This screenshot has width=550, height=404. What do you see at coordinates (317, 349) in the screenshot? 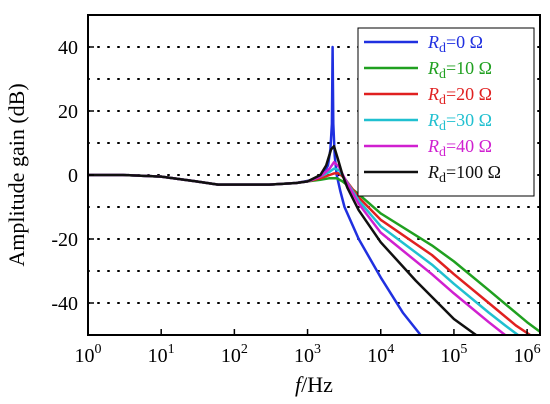
I see `x-tick-exponent: 3` at bounding box center [317, 349].